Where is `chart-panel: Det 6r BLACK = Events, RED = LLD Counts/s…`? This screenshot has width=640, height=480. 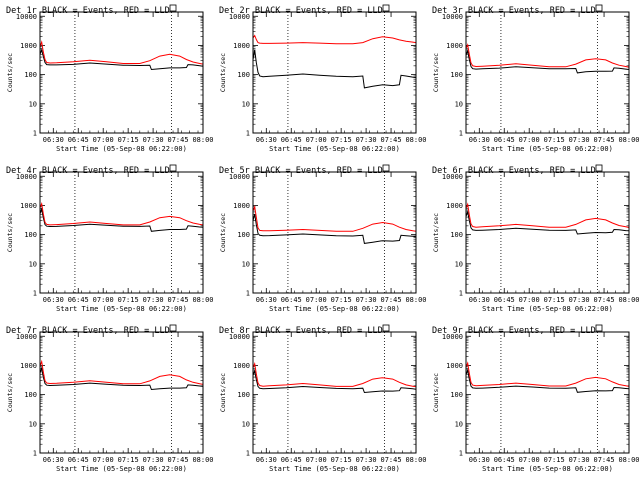
chart-panel: Det 6r BLACK = Events, RED = LLD Counts/s… is located at coordinates (536, 238).